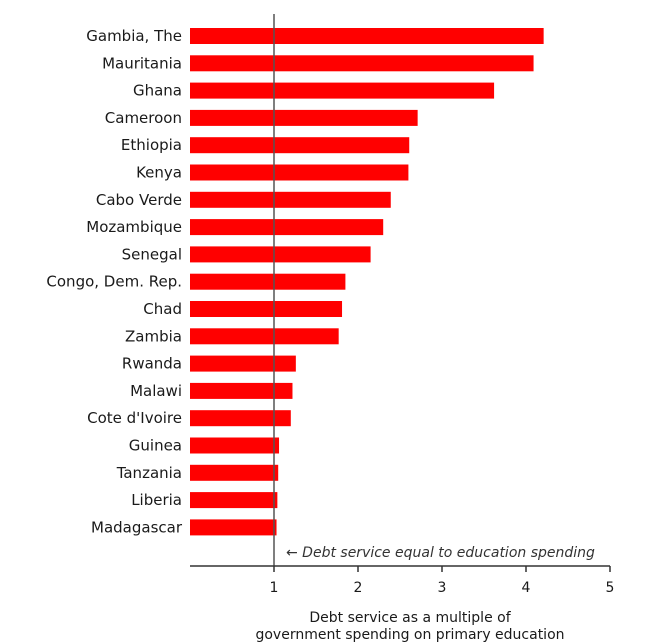  Describe the element at coordinates (367, 36) in the screenshot. I see `bar-gambia-the` at that location.